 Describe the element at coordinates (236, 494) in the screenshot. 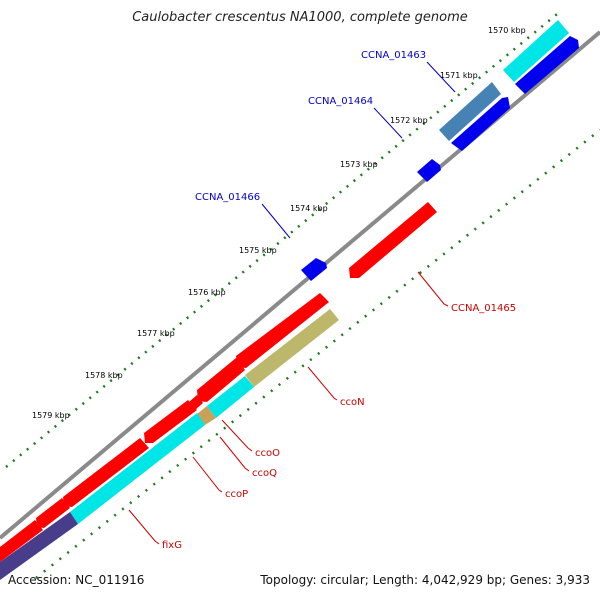

I see `gene-label-ccoP: ccoP` at that location.